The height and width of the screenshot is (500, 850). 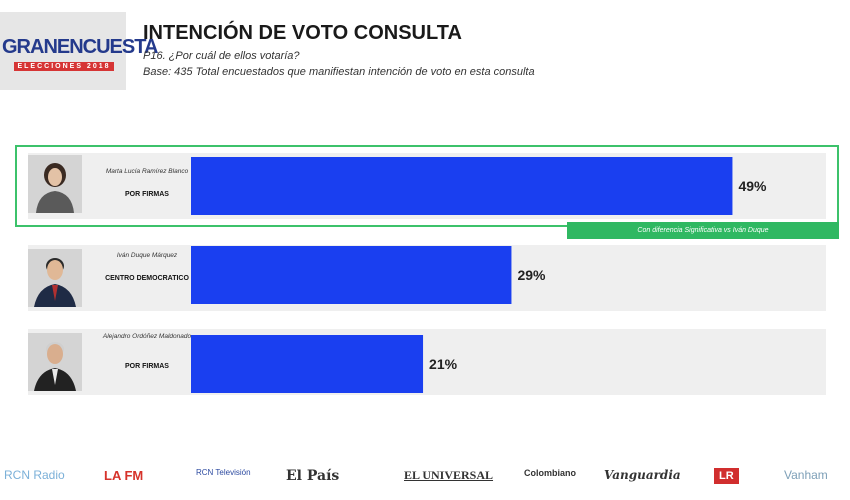 What do you see at coordinates (531, 275) in the screenshot?
I see `bar-value-label-2: 29%` at bounding box center [531, 275].